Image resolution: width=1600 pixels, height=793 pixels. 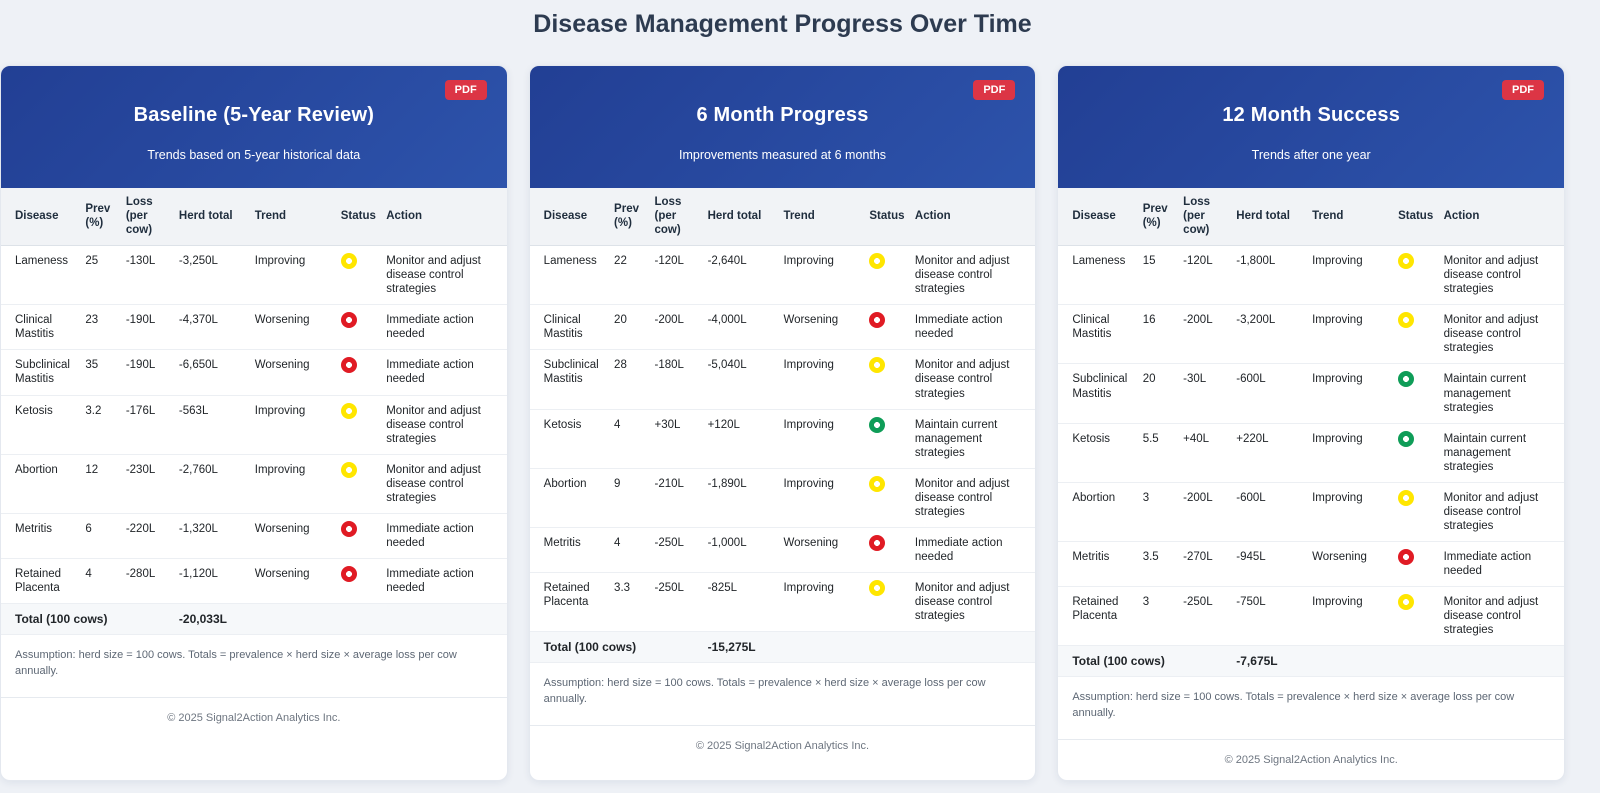 I want to click on prevalence-value: 3.2, so click(x=99, y=425).